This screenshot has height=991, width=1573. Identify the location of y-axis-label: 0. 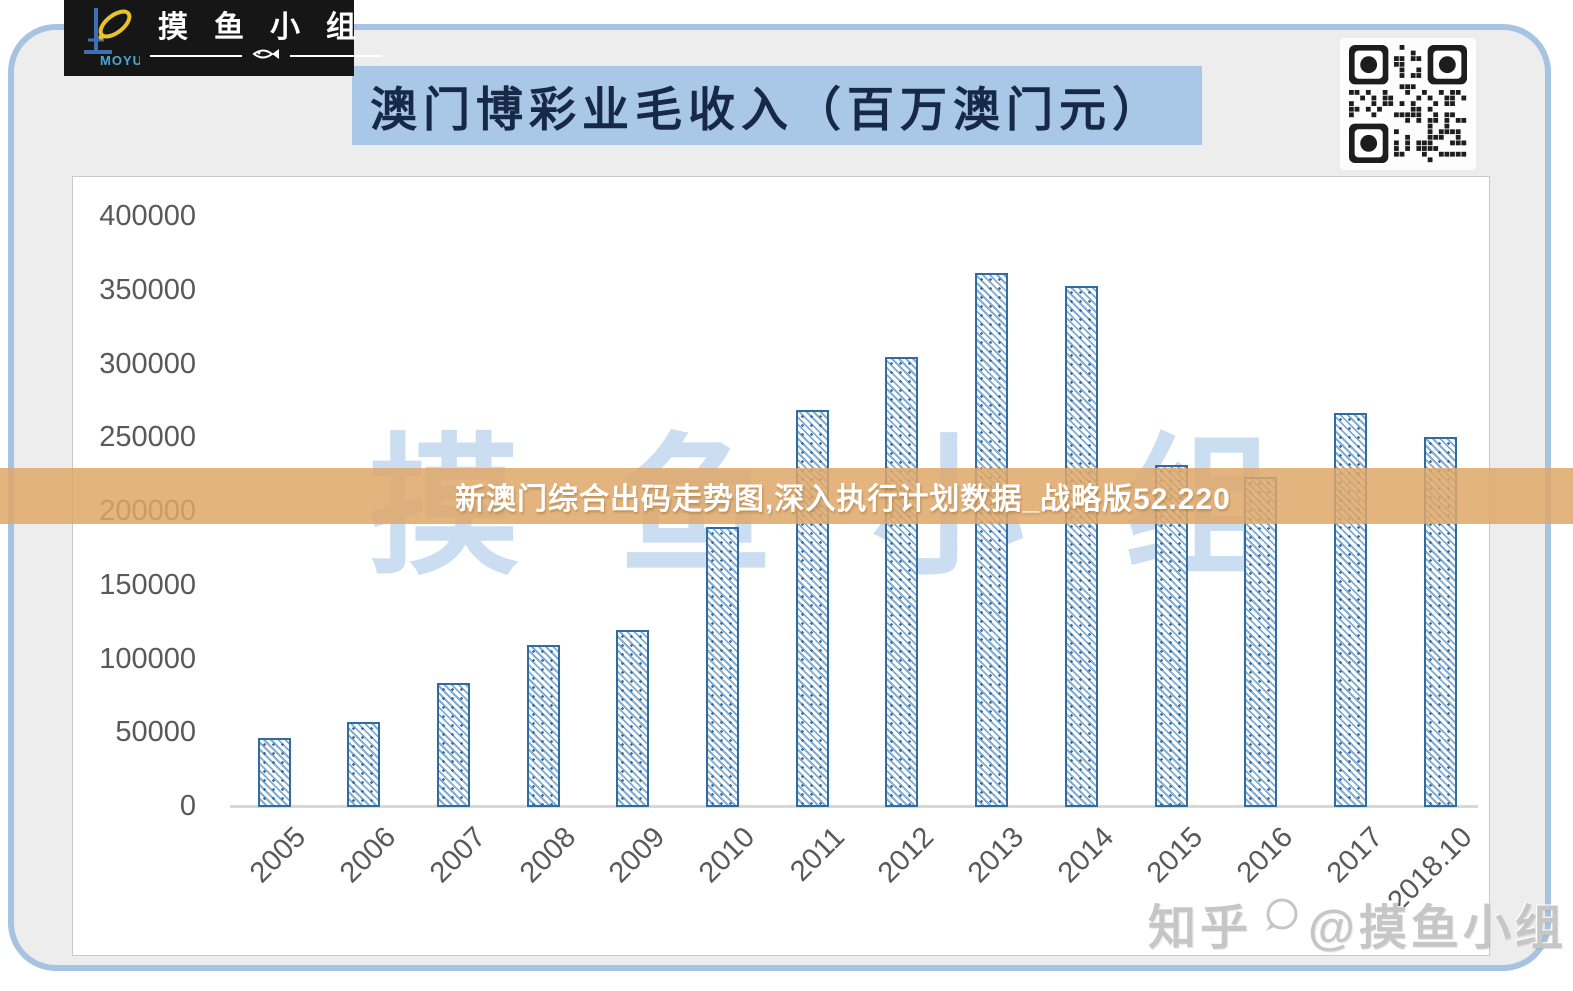
(187, 806).